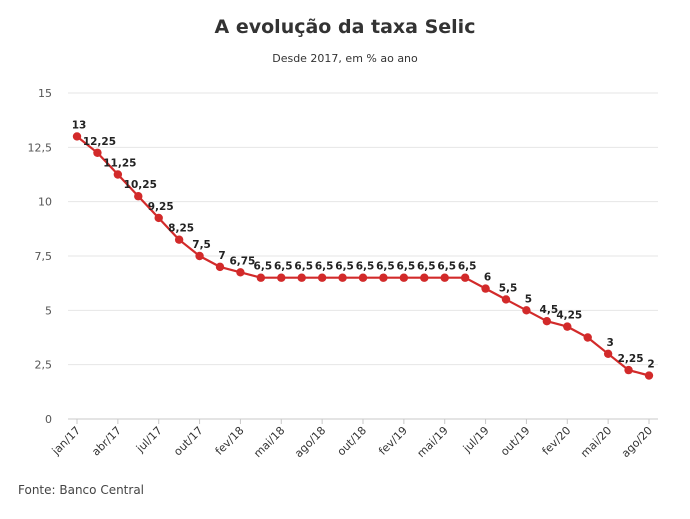 The image size is (690, 519). Describe the element at coordinates (242, 261) in the screenshot. I see `data-label: 6,75` at that location.